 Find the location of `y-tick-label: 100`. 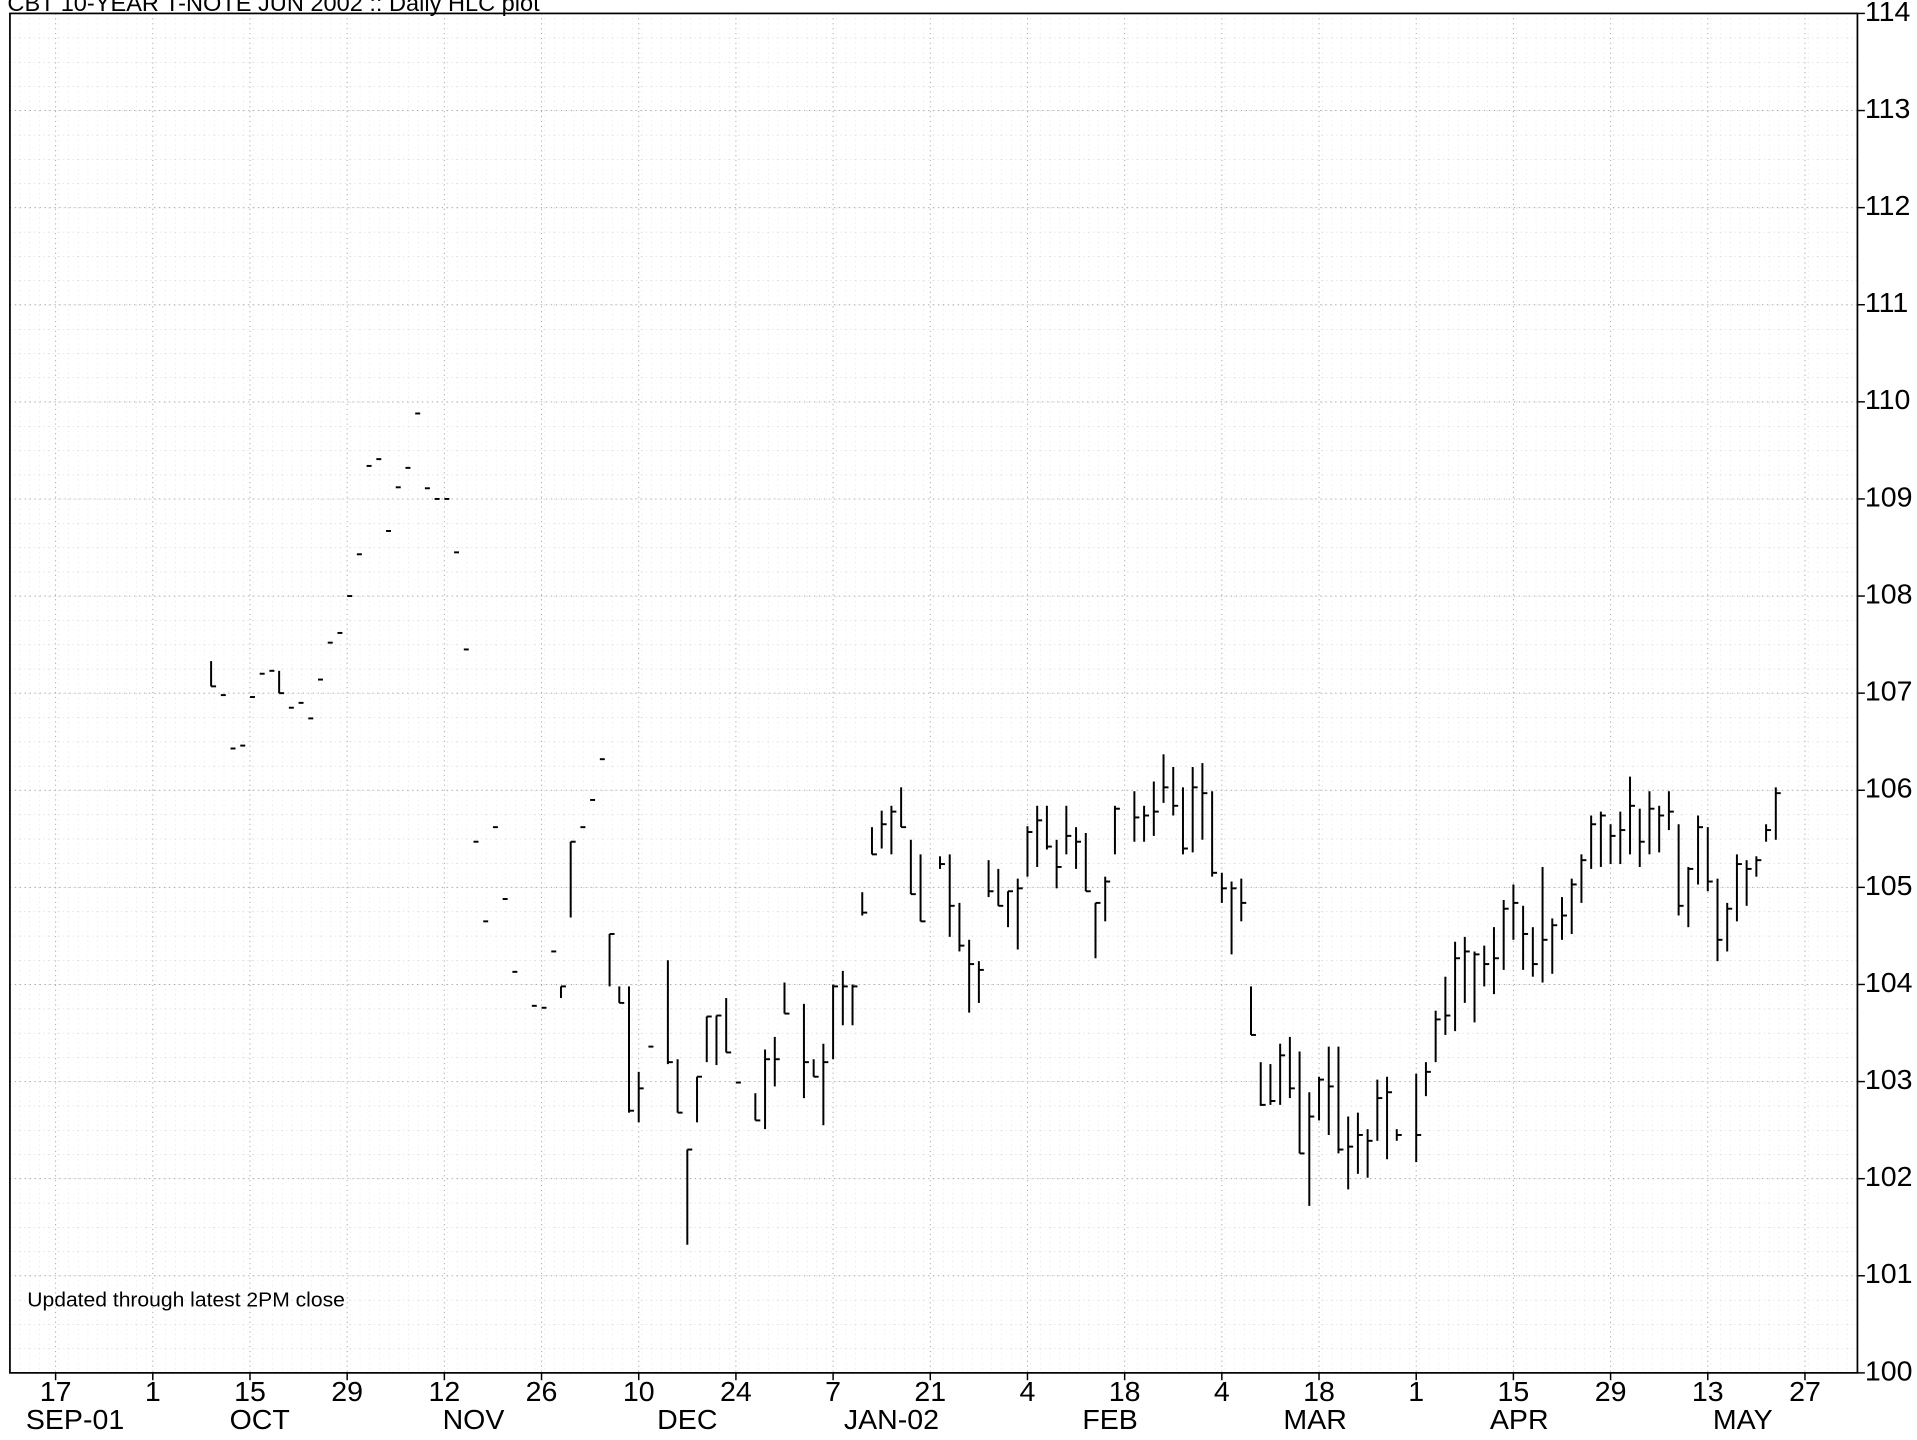

y-tick-label: 100 is located at coordinates (1889, 1371).